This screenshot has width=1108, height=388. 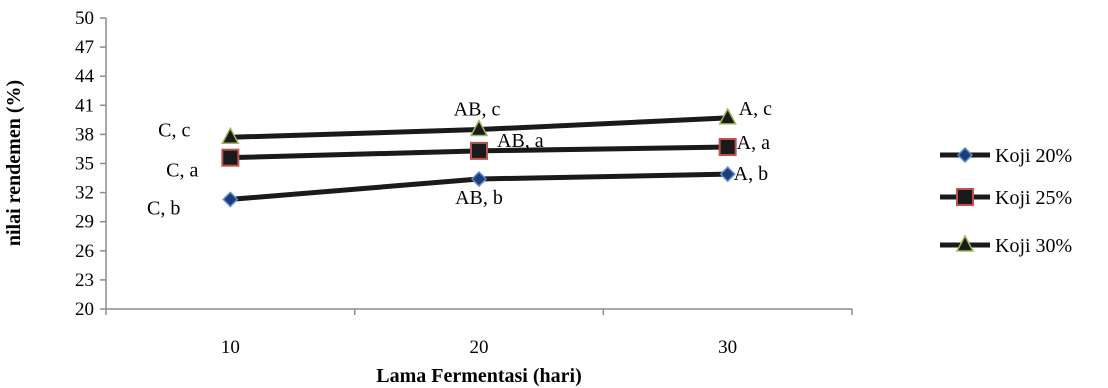 I want to click on y-tick-label: 29, so click(x=84, y=222).